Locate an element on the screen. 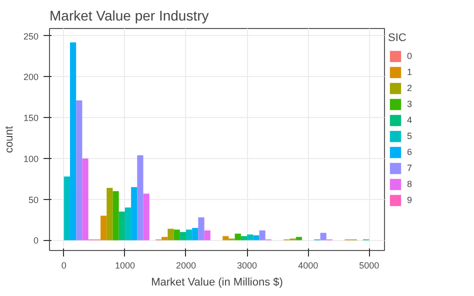 This screenshot has height=296, width=474. y-tick-label: 250 is located at coordinates (31, 36).